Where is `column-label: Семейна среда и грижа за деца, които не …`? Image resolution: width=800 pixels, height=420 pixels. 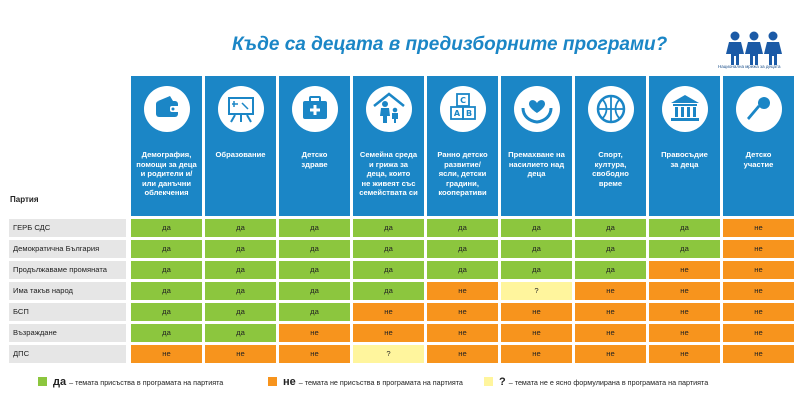 column-label: Семейна среда и грижа за деца, които не … is located at coordinates (388, 174).